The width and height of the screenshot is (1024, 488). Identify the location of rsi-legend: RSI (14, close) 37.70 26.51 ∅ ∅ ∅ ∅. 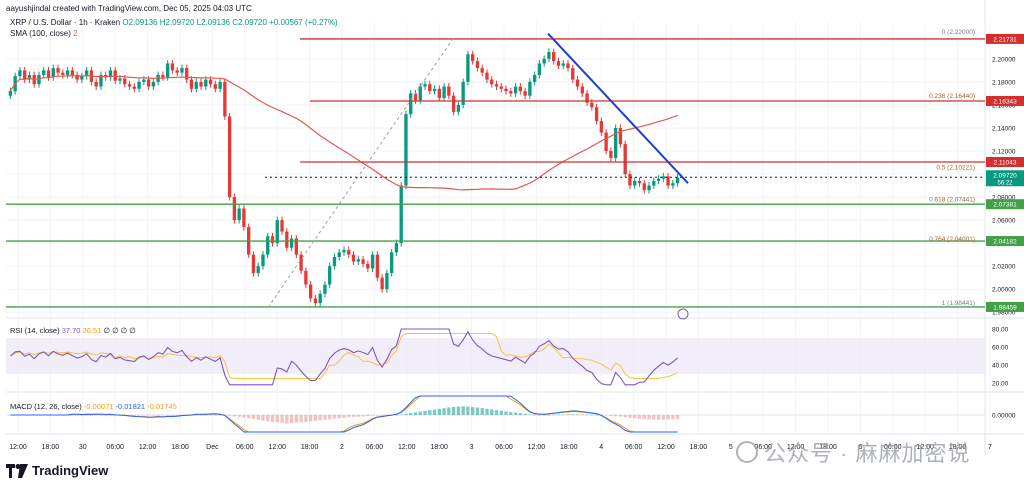
(73, 330).